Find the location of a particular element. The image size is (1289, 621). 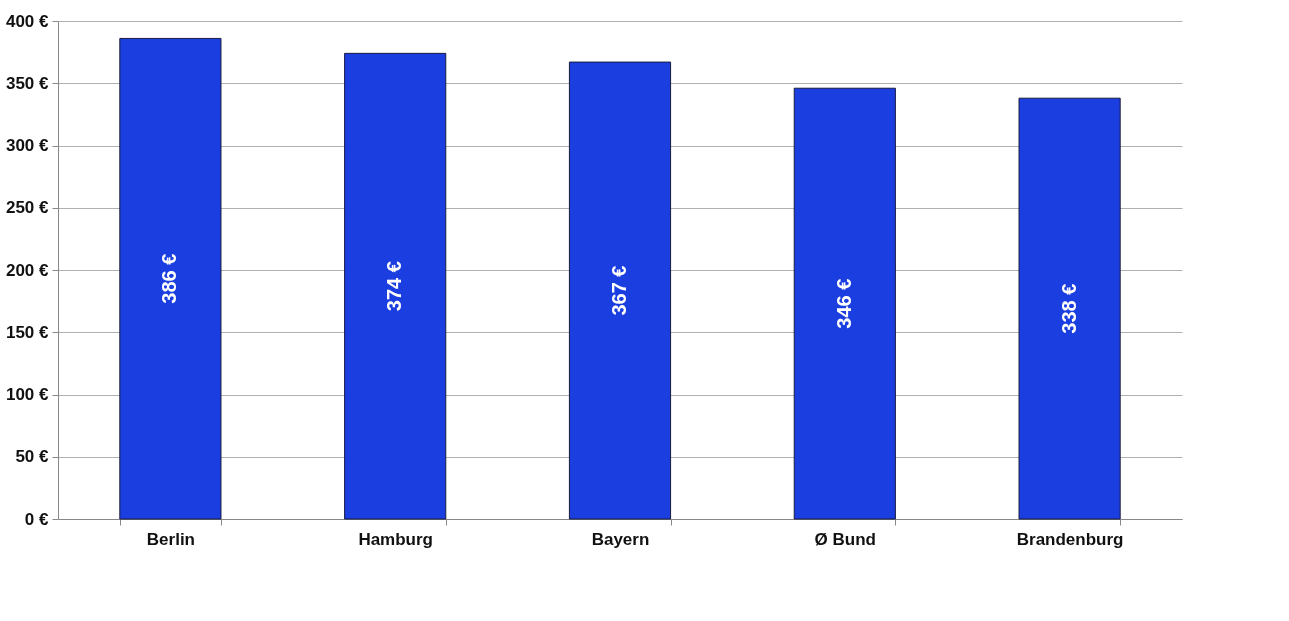

y-tick-label: 0 € is located at coordinates (37, 519).